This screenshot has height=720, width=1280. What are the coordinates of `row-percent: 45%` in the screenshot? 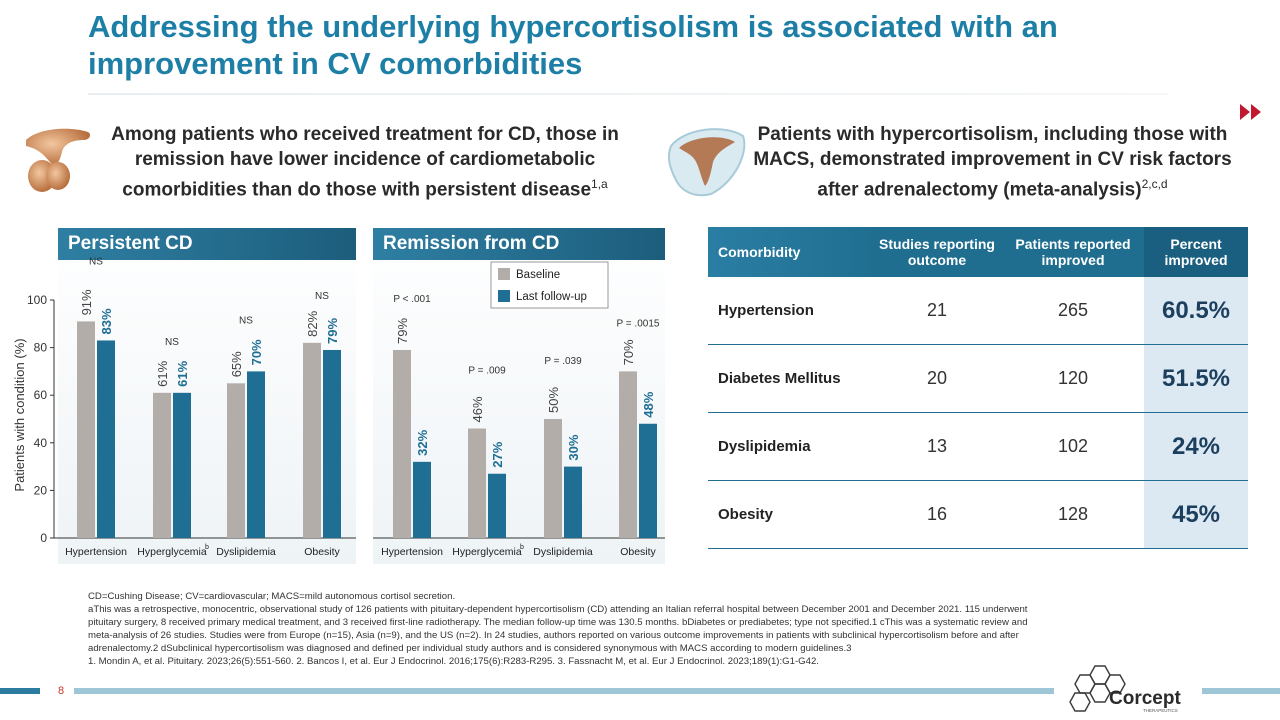 It's located at (1196, 514).